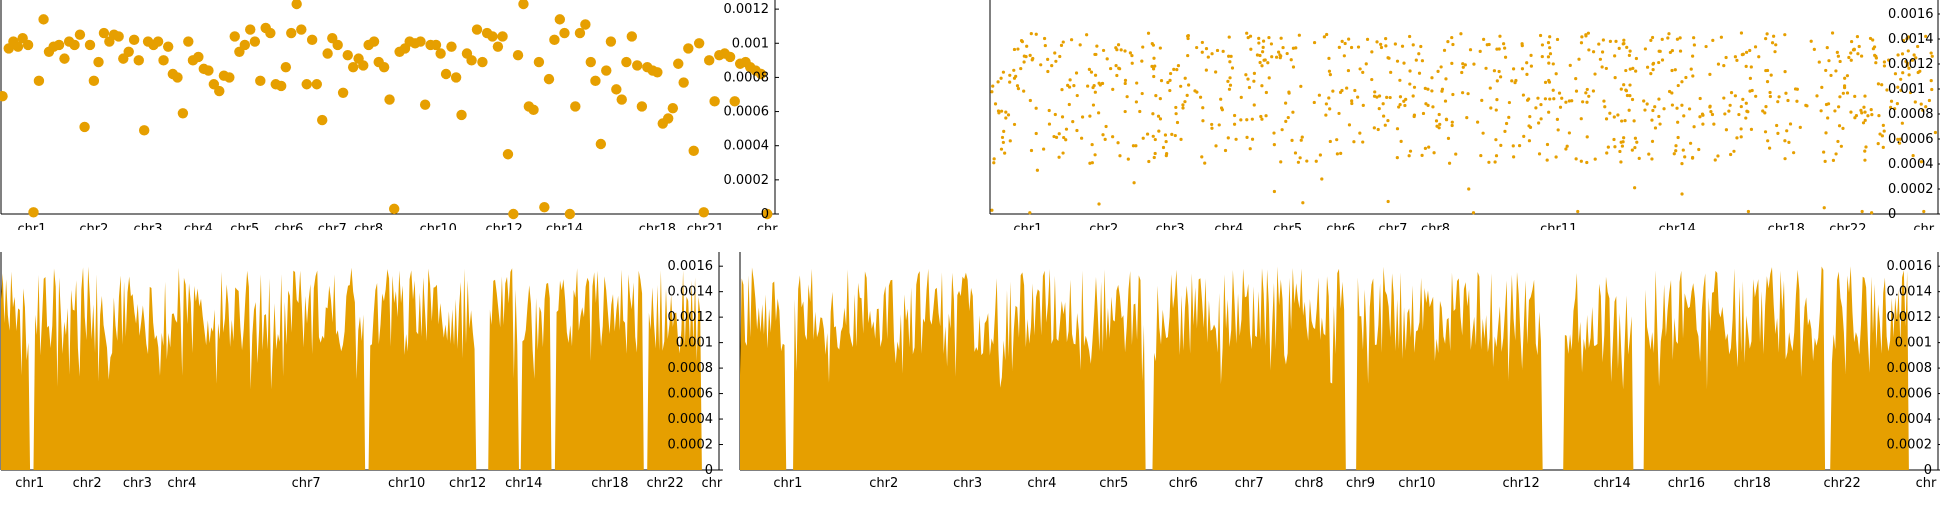  What do you see at coordinates (967, 483) in the screenshot?
I see `x-tick-label: chr3` at bounding box center [967, 483].